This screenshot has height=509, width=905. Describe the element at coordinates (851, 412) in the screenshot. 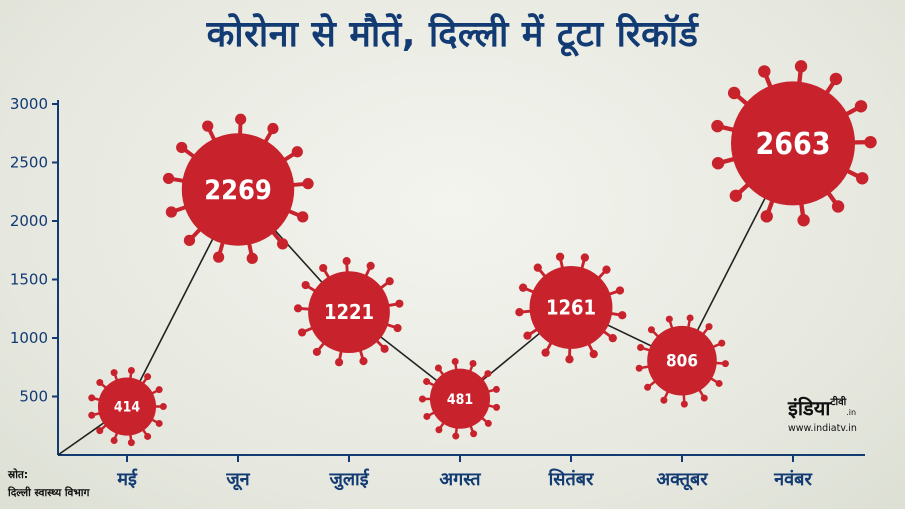

I see `logo-domain: .in` at that location.